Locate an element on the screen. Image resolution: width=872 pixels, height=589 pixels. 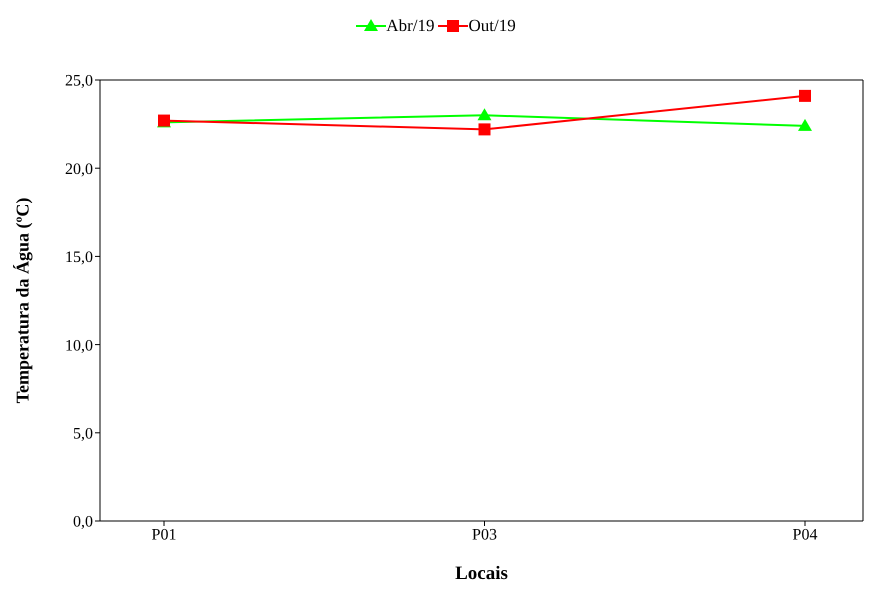
y-tick-label: 25,0 is located at coordinates (79, 81).